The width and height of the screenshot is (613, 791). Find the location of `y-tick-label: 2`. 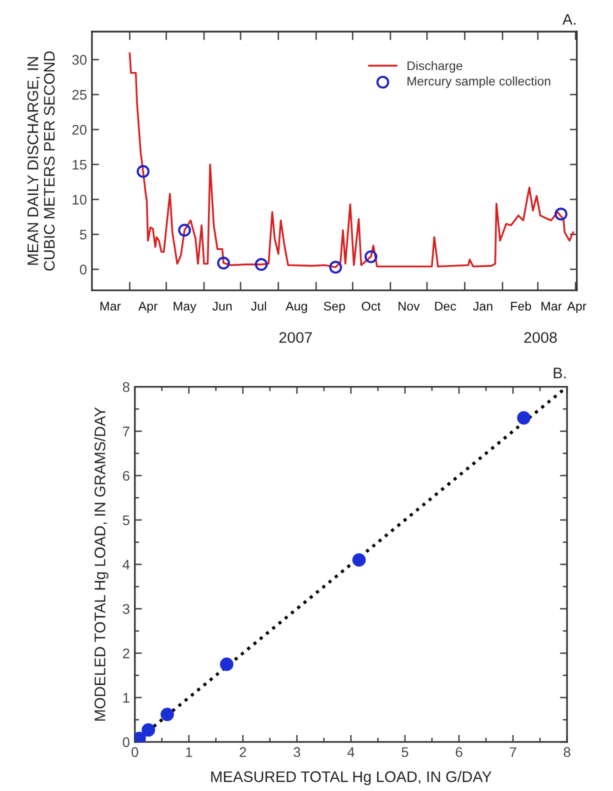

y-tick-label: 2 is located at coordinates (126, 653).